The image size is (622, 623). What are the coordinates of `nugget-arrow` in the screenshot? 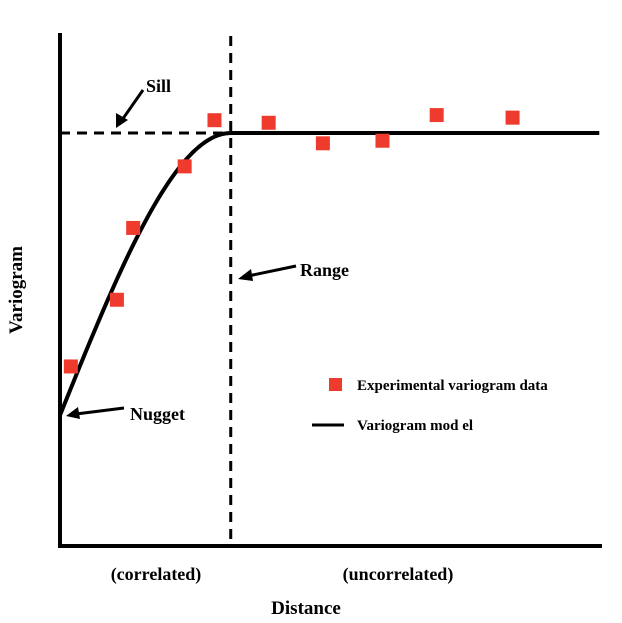 It's located at (95, 412).